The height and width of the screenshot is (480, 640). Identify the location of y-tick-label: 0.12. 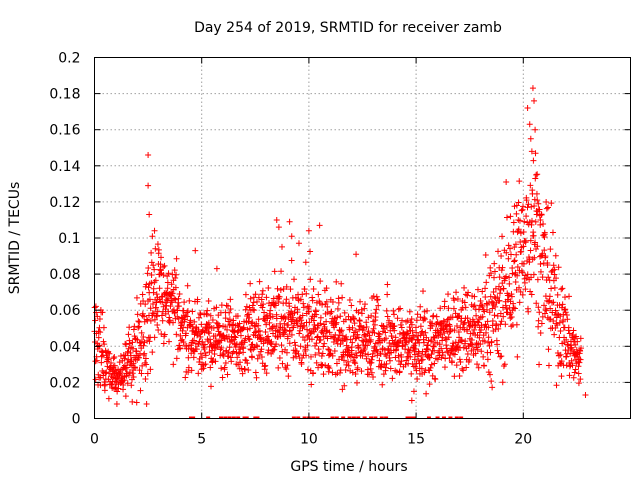
(64, 203).